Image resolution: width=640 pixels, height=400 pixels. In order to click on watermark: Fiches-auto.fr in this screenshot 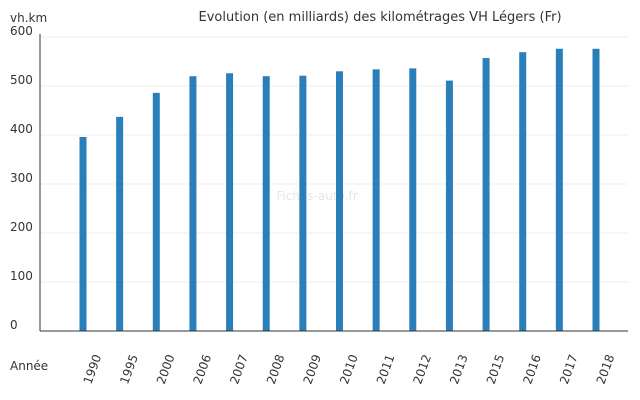, I will do `click(316, 196)`.